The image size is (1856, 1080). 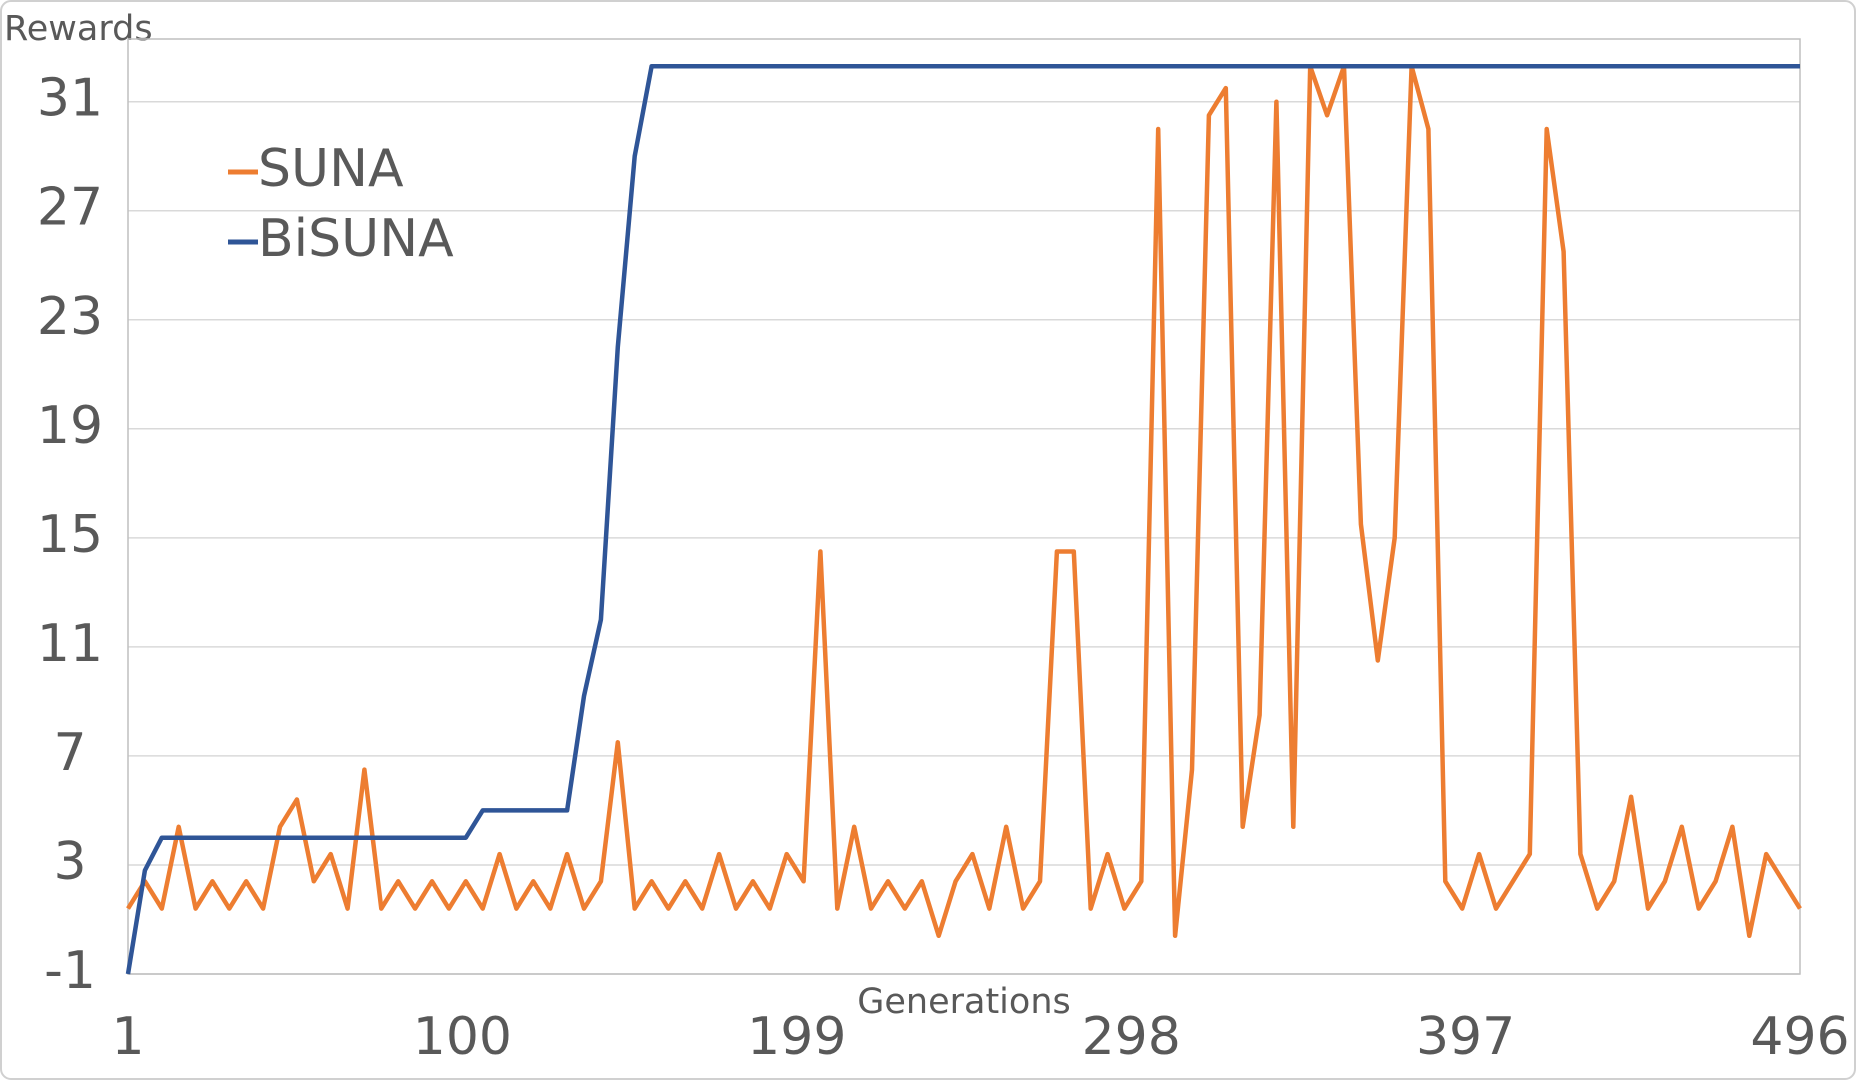 I want to click on y-axis-label: Rewards, so click(x=78, y=29).